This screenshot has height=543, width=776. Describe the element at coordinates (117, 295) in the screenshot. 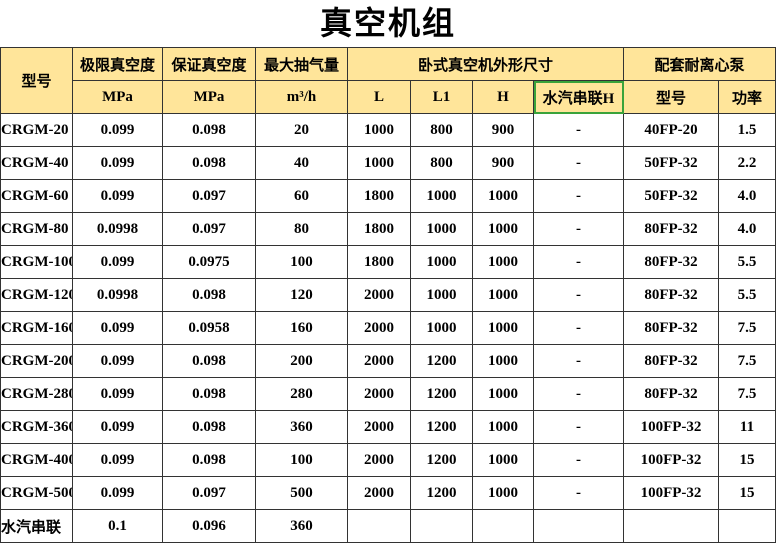

I see `table-cell: 0.0998` at that location.